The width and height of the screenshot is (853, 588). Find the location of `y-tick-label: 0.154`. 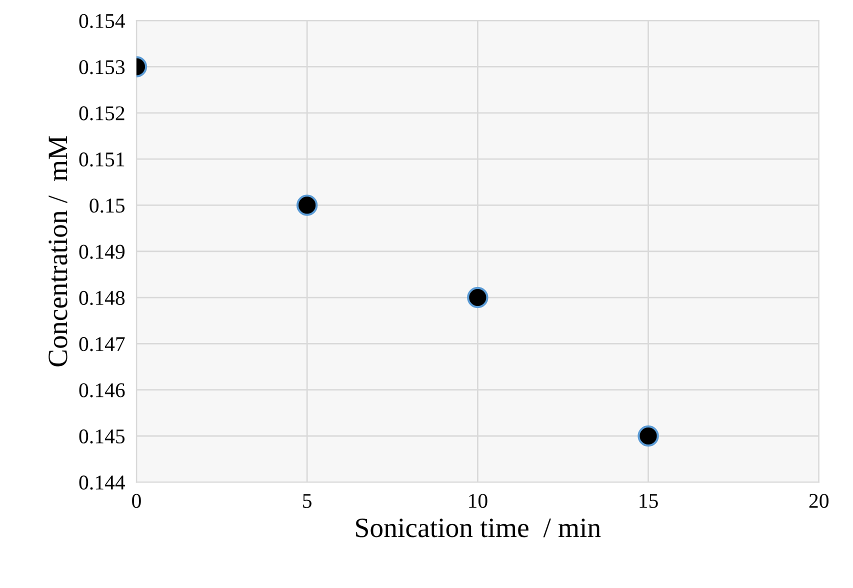

y-tick-label: 0.154 is located at coordinates (102, 21).